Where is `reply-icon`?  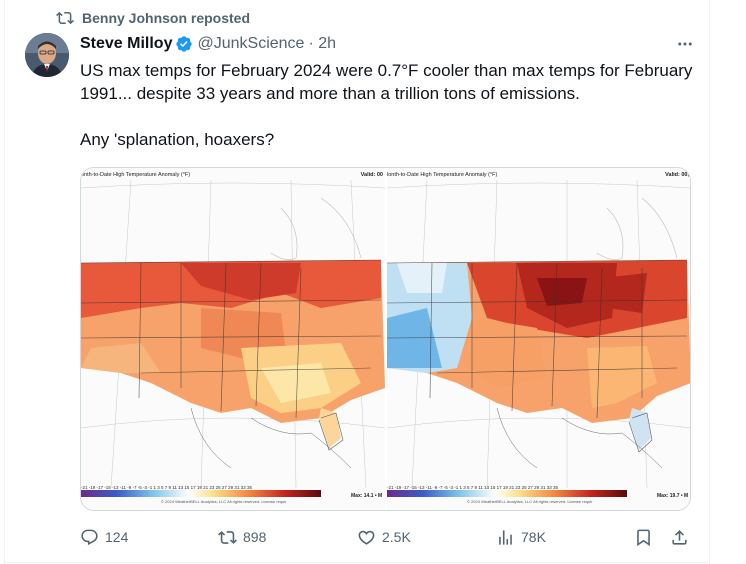
reply-icon is located at coordinates (89, 537).